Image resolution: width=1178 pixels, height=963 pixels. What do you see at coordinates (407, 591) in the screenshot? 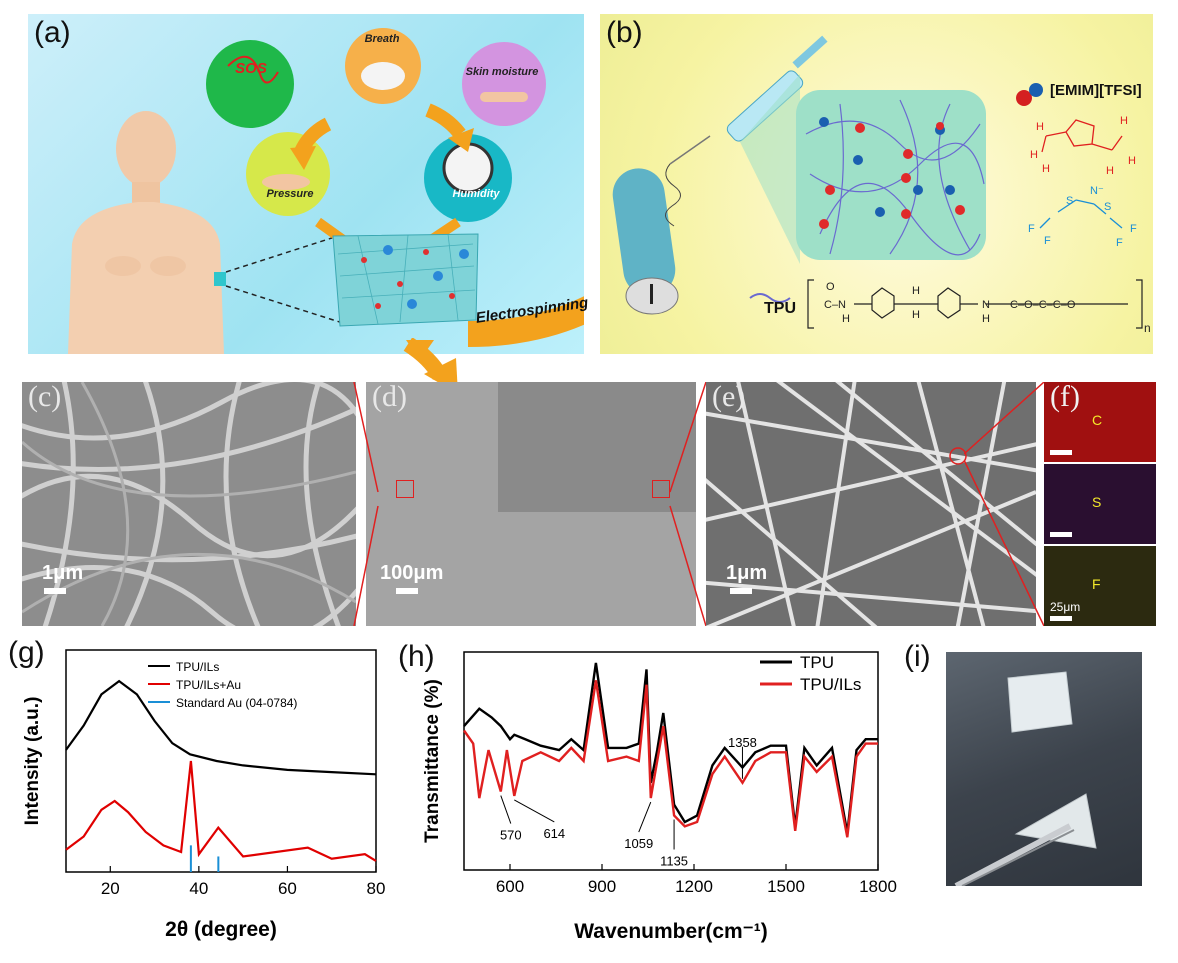
I see `scale-bar-d` at bounding box center [407, 591].